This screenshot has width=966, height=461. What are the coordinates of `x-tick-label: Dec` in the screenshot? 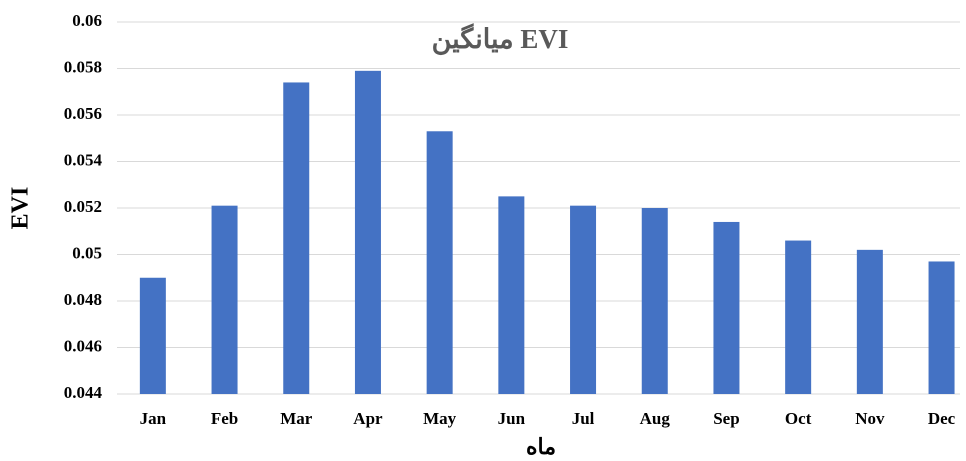 It's located at (942, 418).